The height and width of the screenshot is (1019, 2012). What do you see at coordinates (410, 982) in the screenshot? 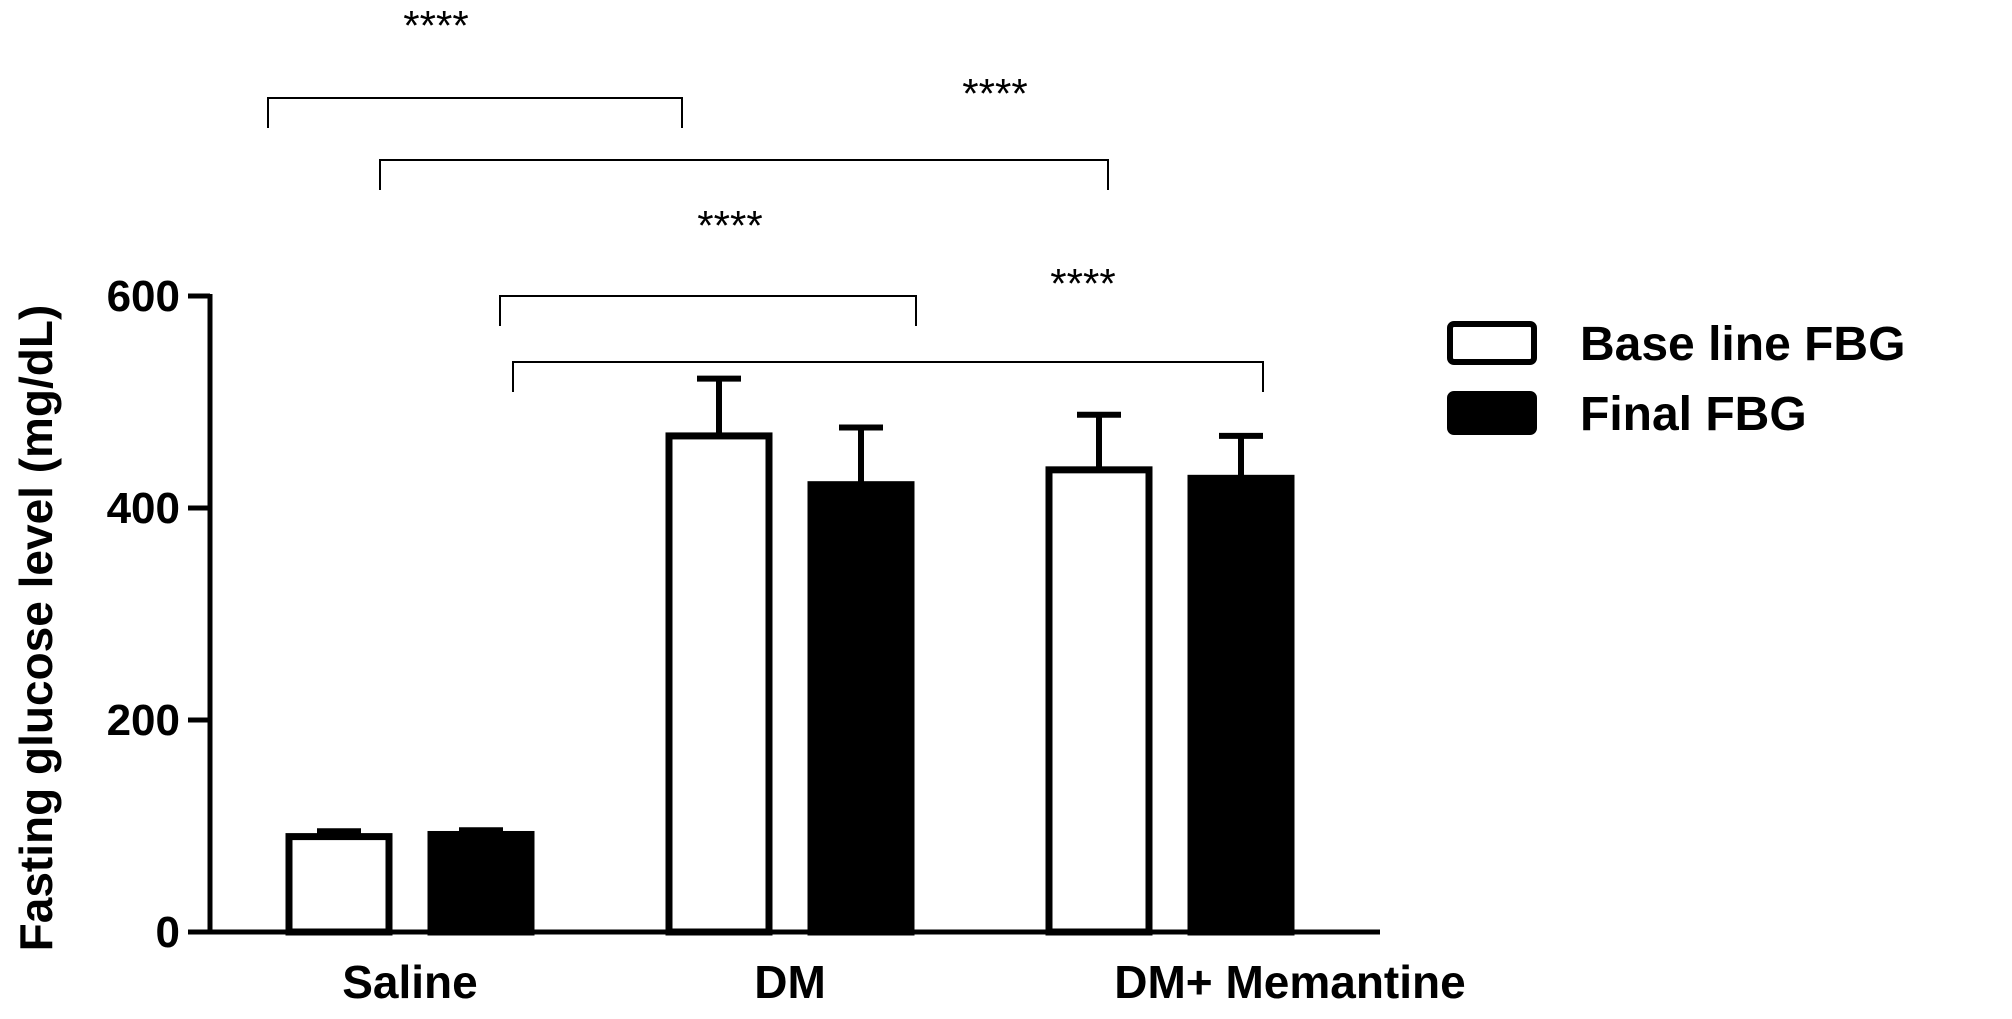
I see `x-tick-label: Saline` at bounding box center [410, 982].